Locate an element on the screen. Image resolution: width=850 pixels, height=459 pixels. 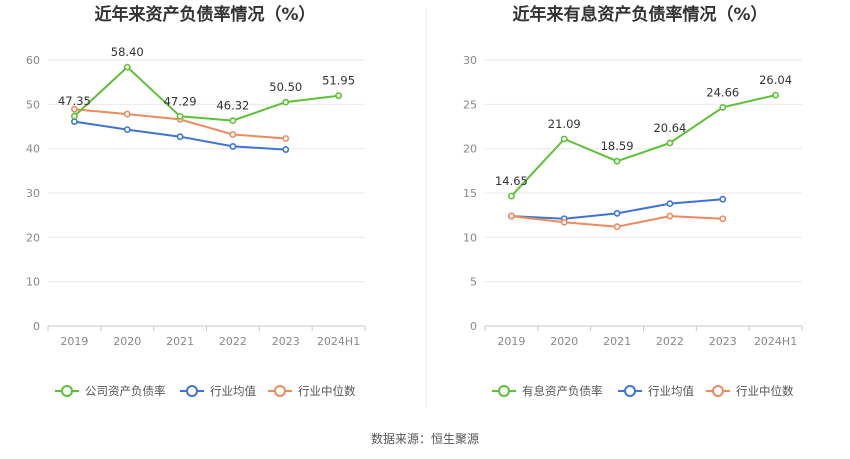
data-label: 47.35 is located at coordinates (74, 101).